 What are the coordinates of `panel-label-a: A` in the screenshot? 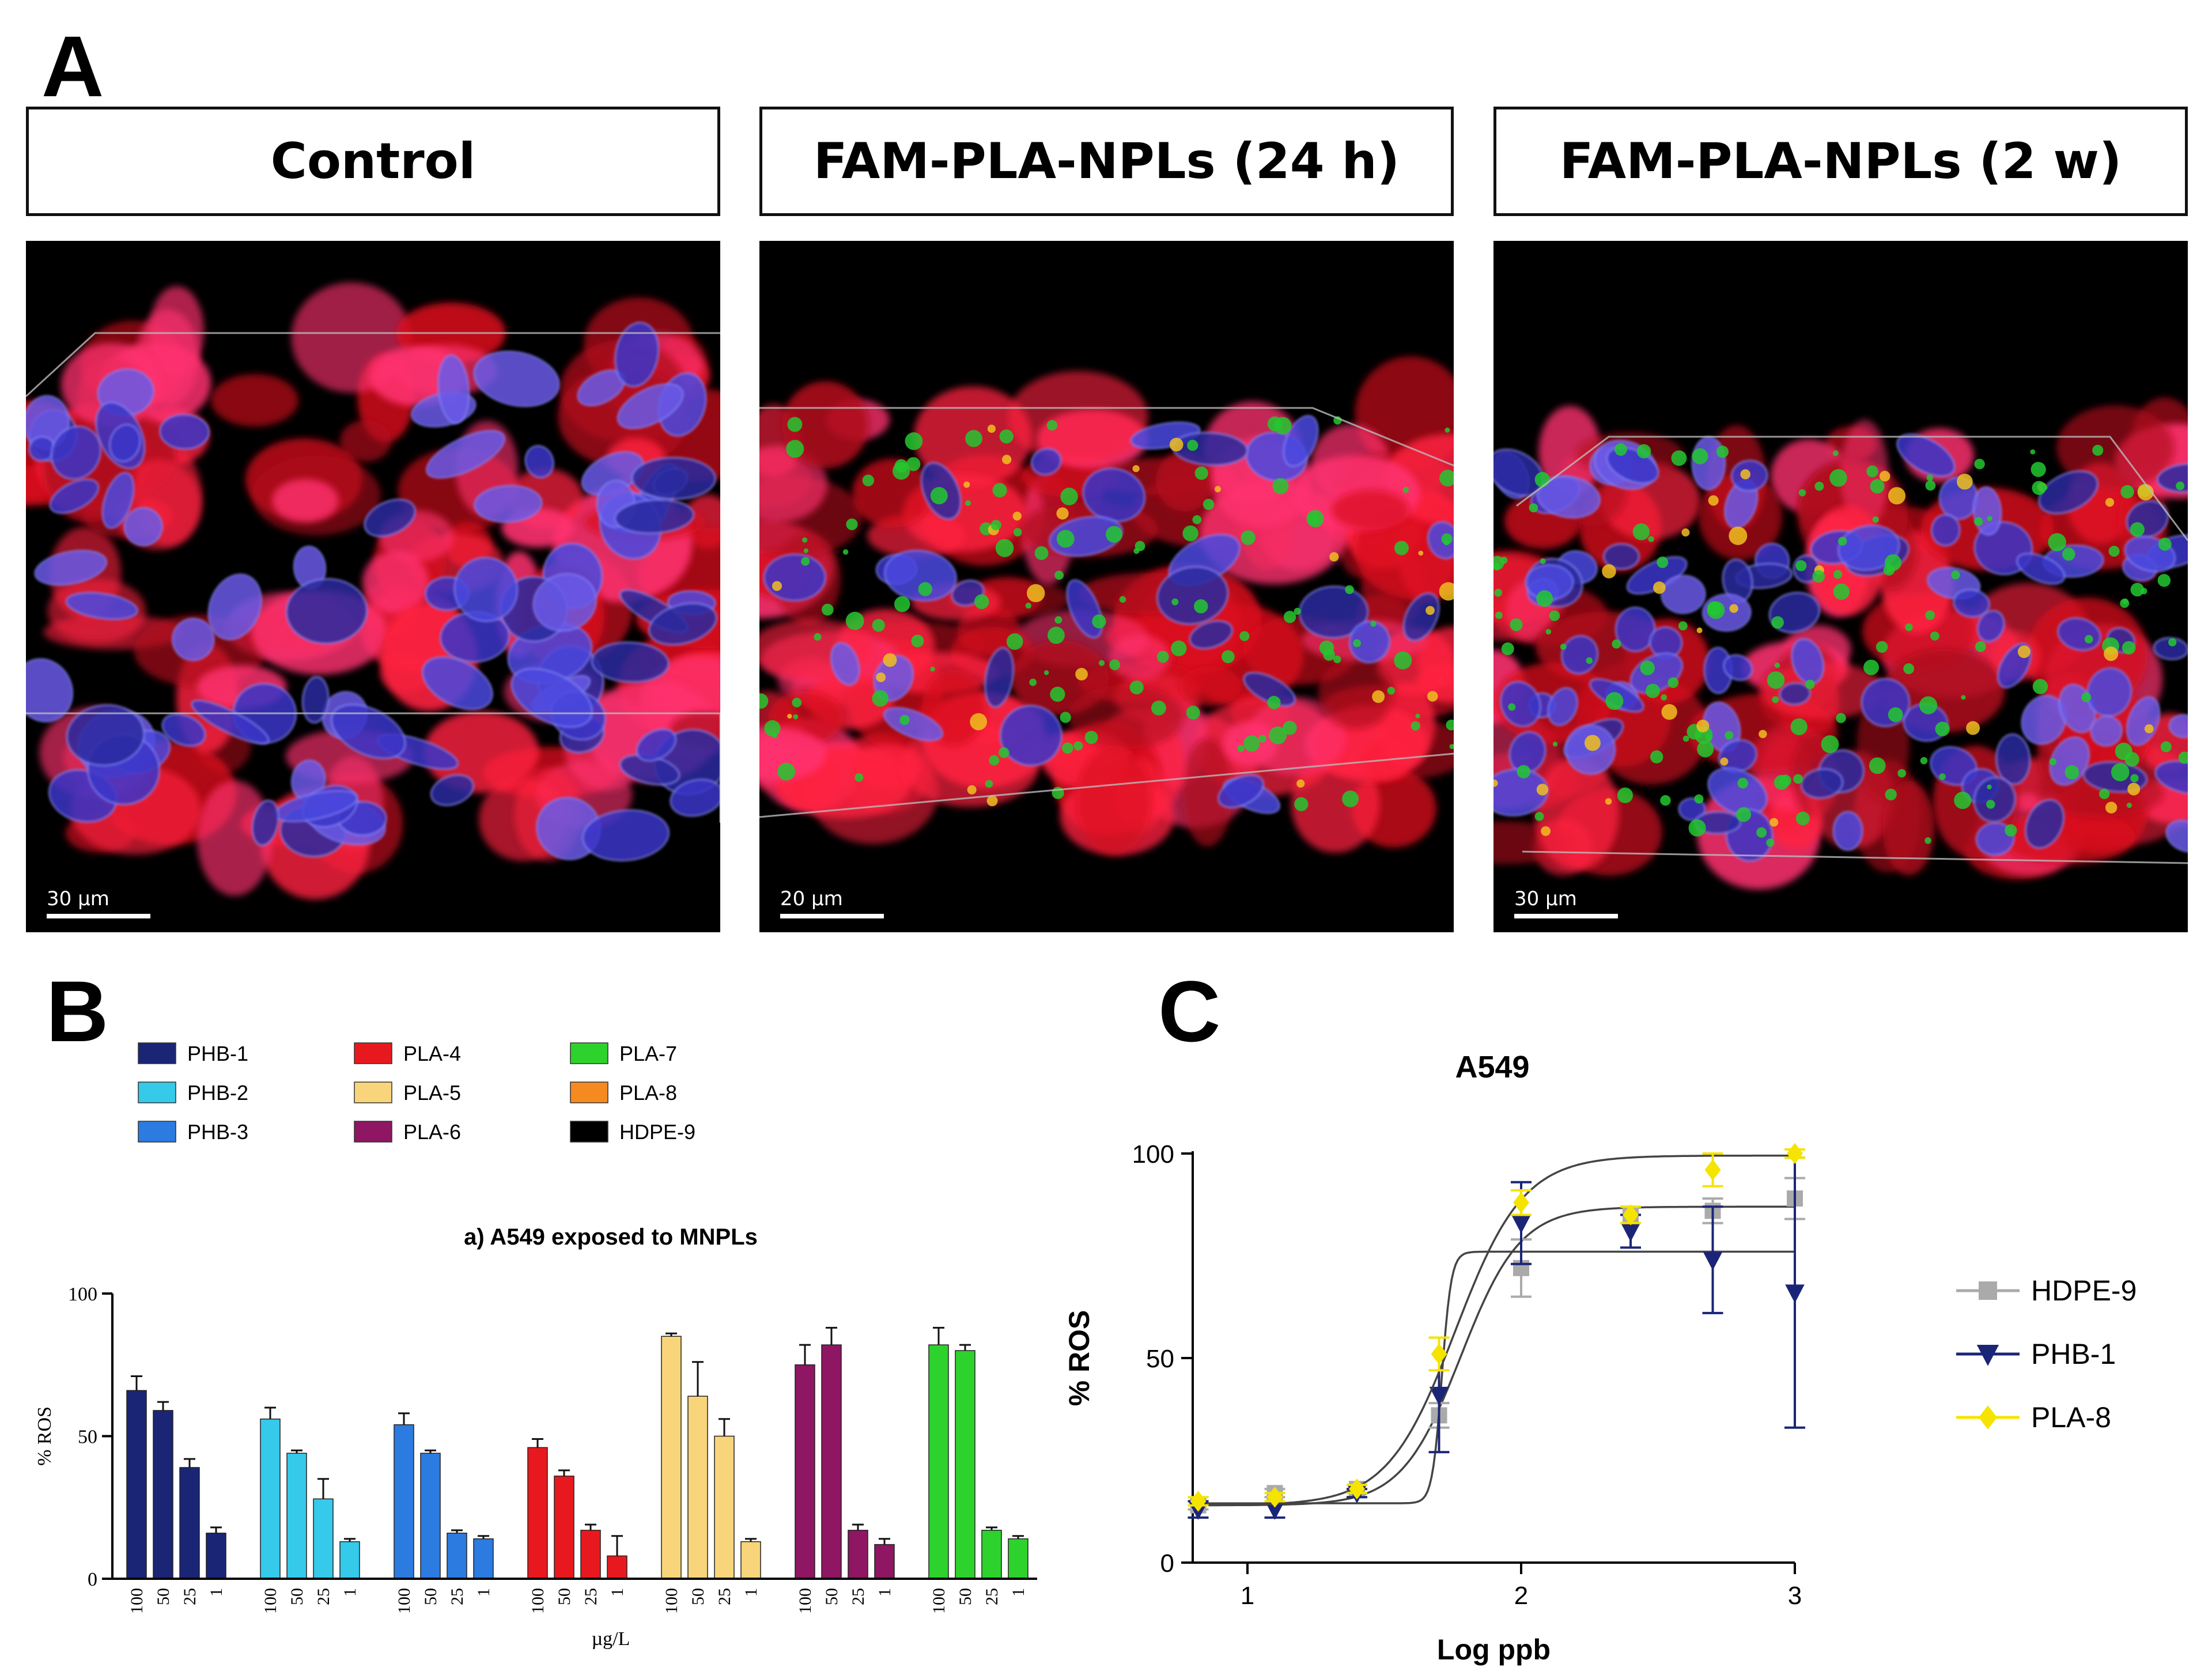 It's located at (72, 66).